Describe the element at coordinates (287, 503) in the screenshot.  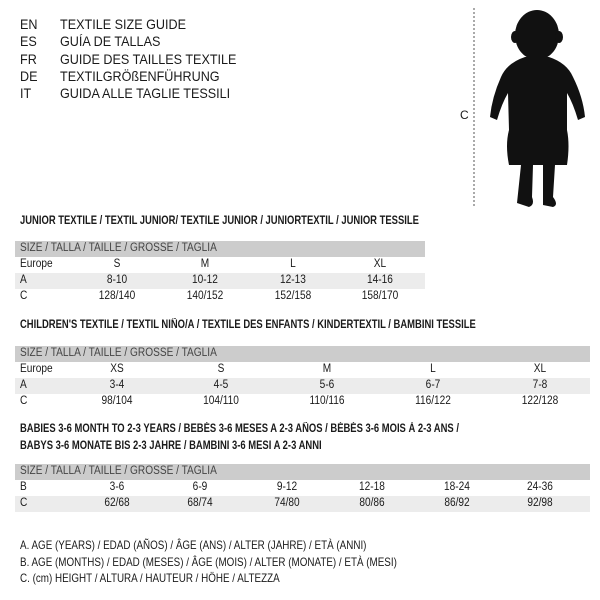
I see `table-cell: 74/80` at that location.